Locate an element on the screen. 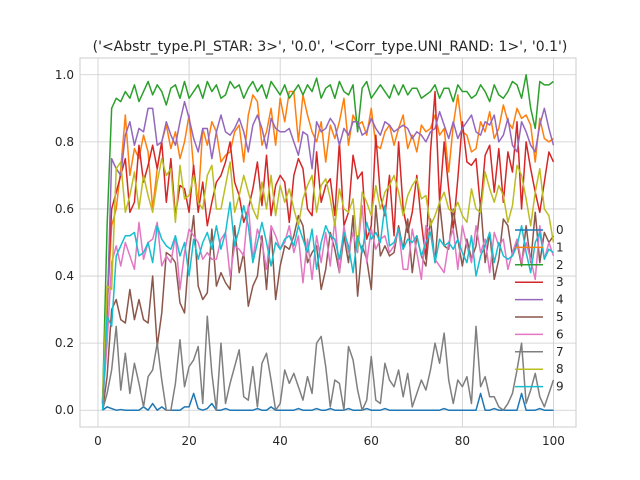 The width and height of the screenshot is (640, 480). x-tick-label: 20 is located at coordinates (188, 441).